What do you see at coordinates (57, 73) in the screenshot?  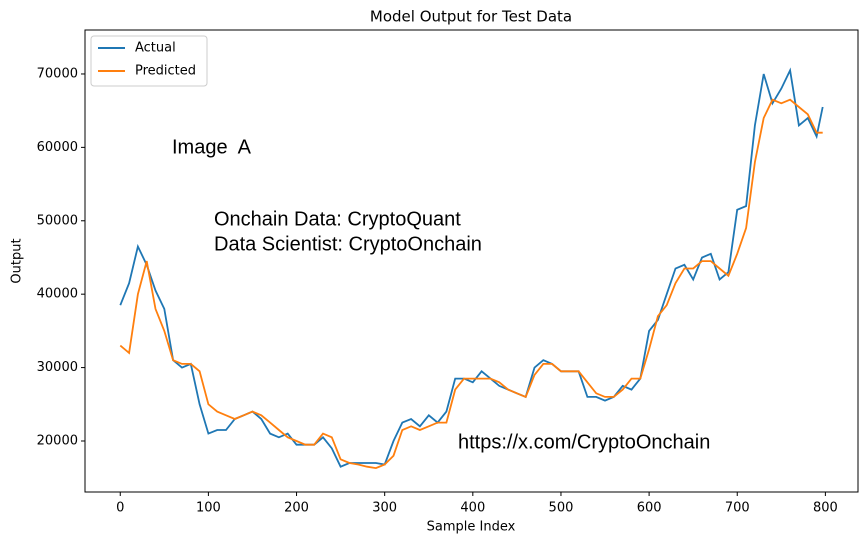 I see `y-tick-label: 70000` at bounding box center [57, 73].